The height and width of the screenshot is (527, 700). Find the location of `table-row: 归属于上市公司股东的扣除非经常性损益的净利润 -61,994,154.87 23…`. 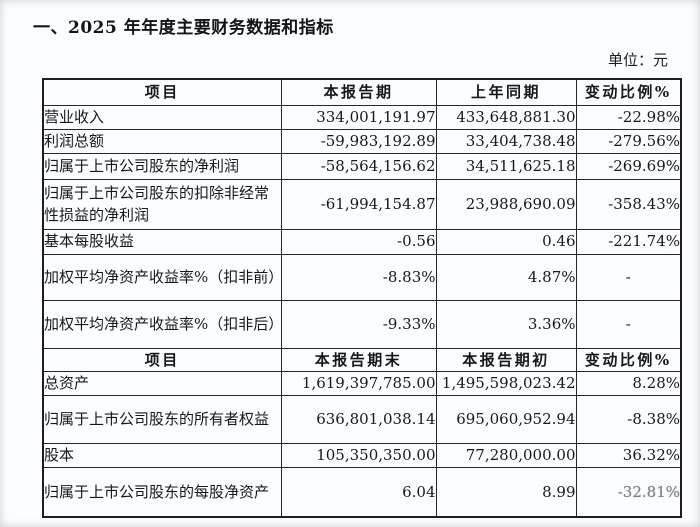

table-row: 归属于上市公司股东的扣除非经常性损益的净利润 -61,994,154.87 23… is located at coordinates (362, 204).